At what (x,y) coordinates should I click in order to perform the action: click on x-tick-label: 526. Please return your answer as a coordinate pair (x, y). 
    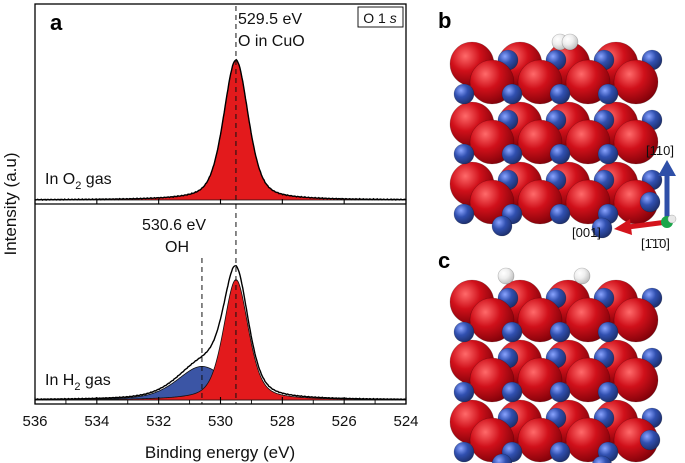
    Looking at the image, I should click on (344, 421).